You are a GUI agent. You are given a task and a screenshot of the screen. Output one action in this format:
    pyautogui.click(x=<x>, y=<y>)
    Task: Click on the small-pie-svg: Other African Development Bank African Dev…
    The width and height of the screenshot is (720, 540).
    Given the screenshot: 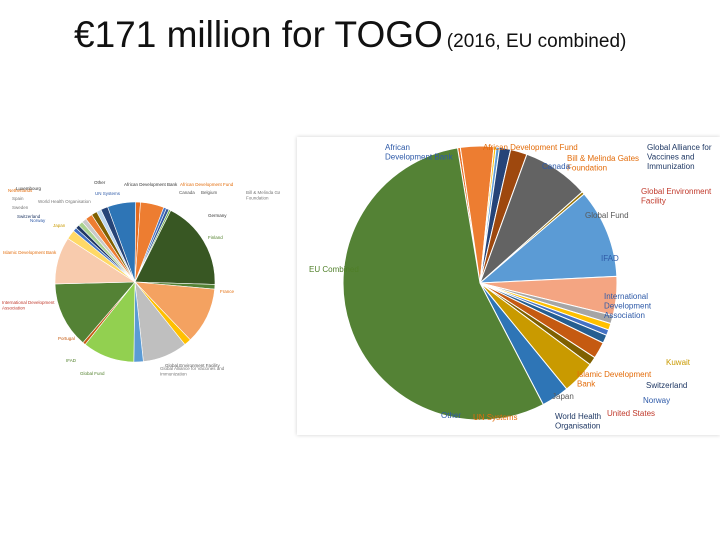 What is the action you would take?
    pyautogui.click(x=144, y=278)
    